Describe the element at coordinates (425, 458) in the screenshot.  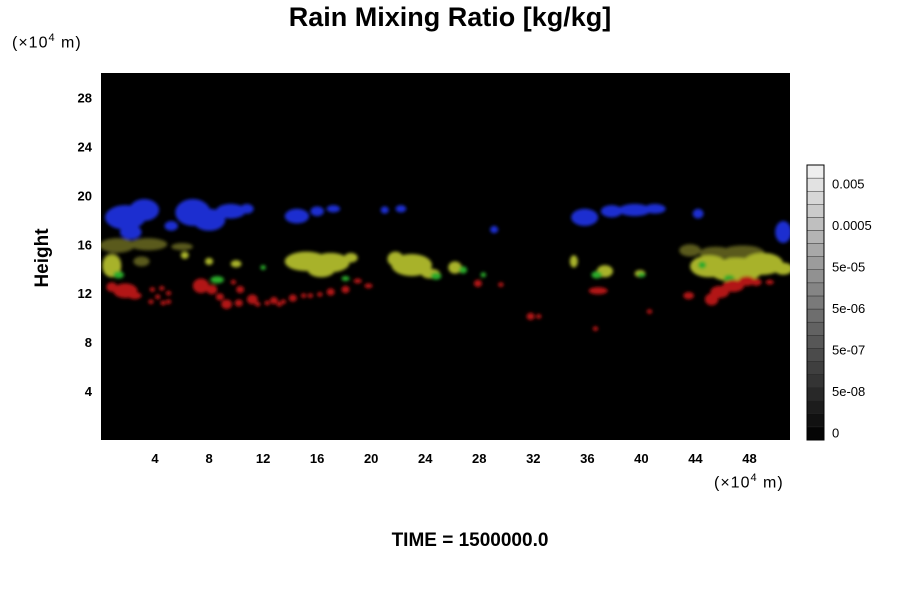
I see `x-tick-label: 24` at that location.